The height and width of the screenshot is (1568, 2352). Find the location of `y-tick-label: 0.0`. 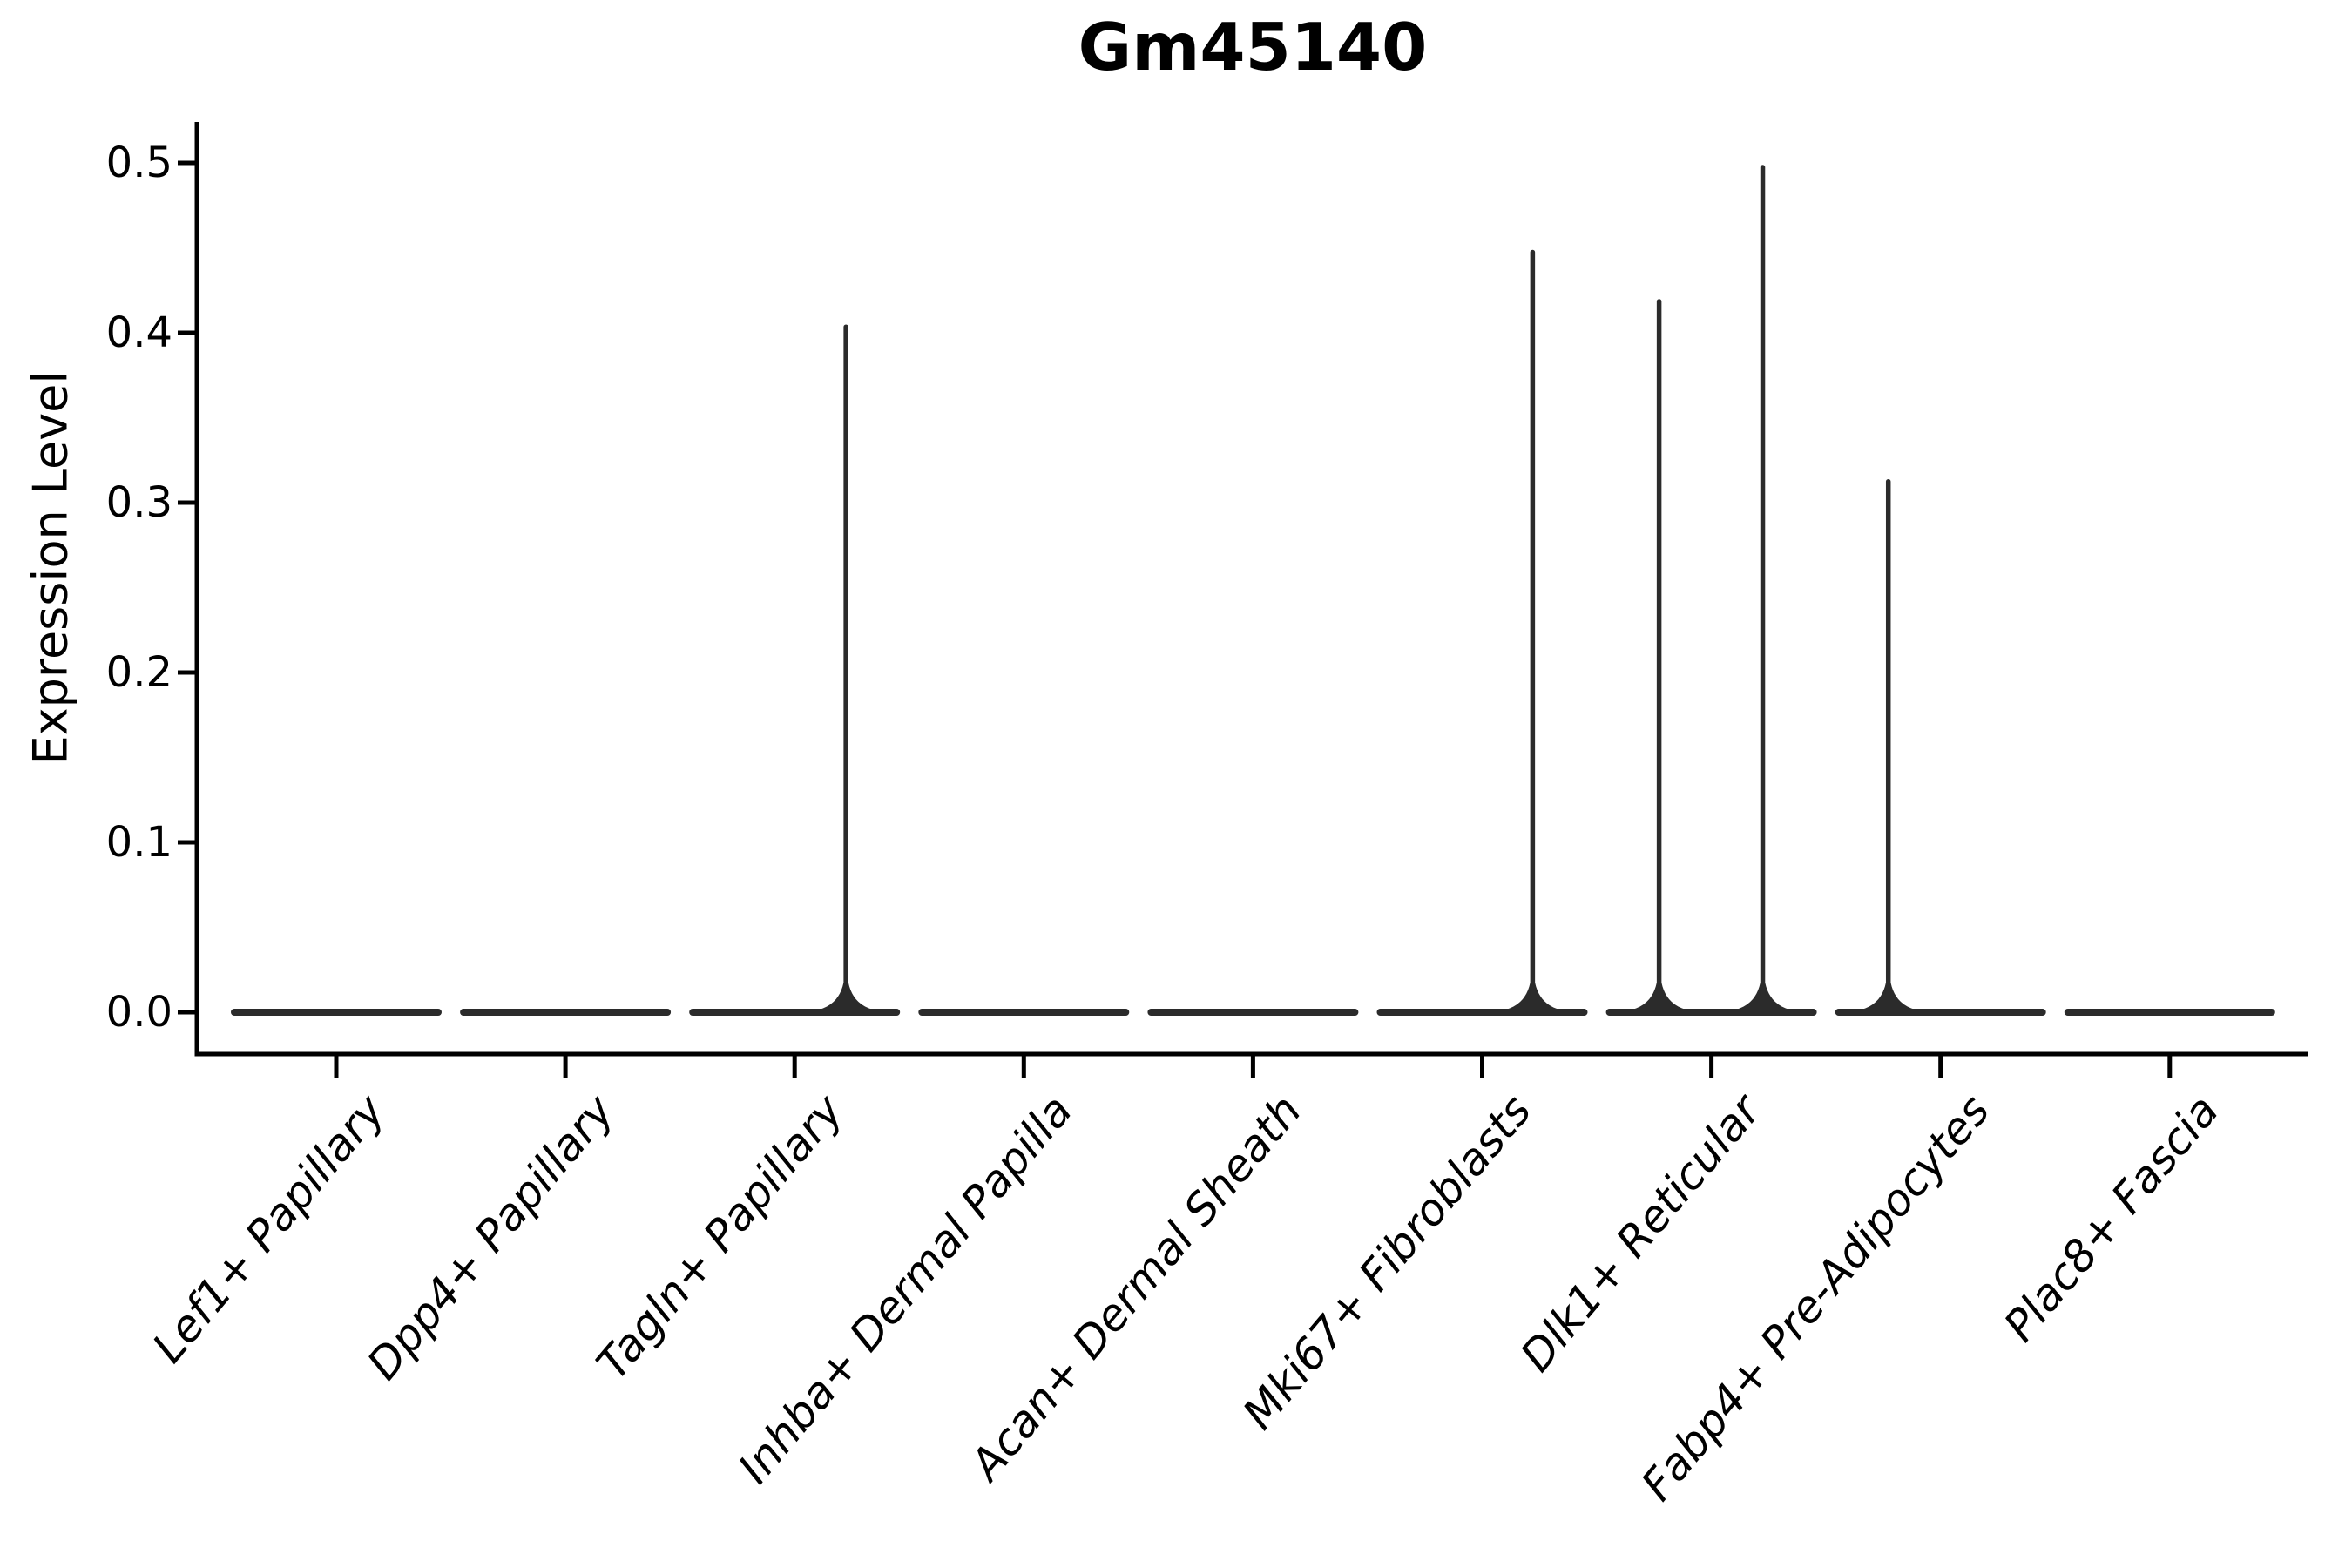

y-tick-label: 0.0 is located at coordinates (138, 1013).